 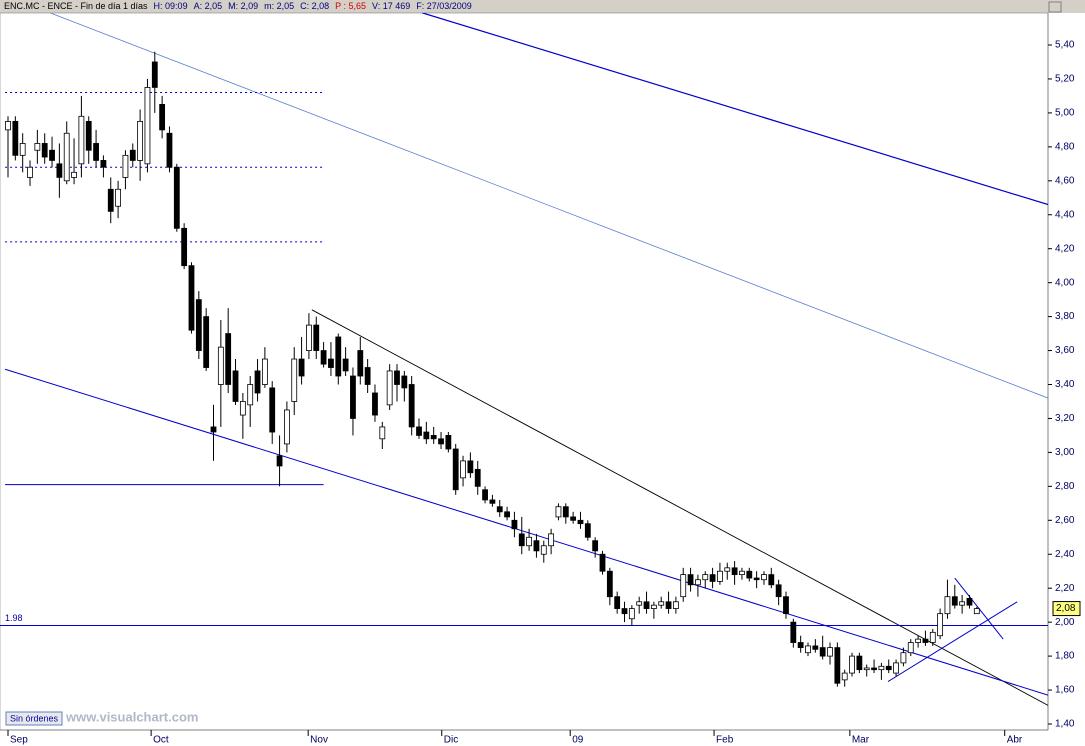 What do you see at coordinates (1066, 608) in the screenshot?
I see `last-price-label: 2,08` at bounding box center [1066, 608].